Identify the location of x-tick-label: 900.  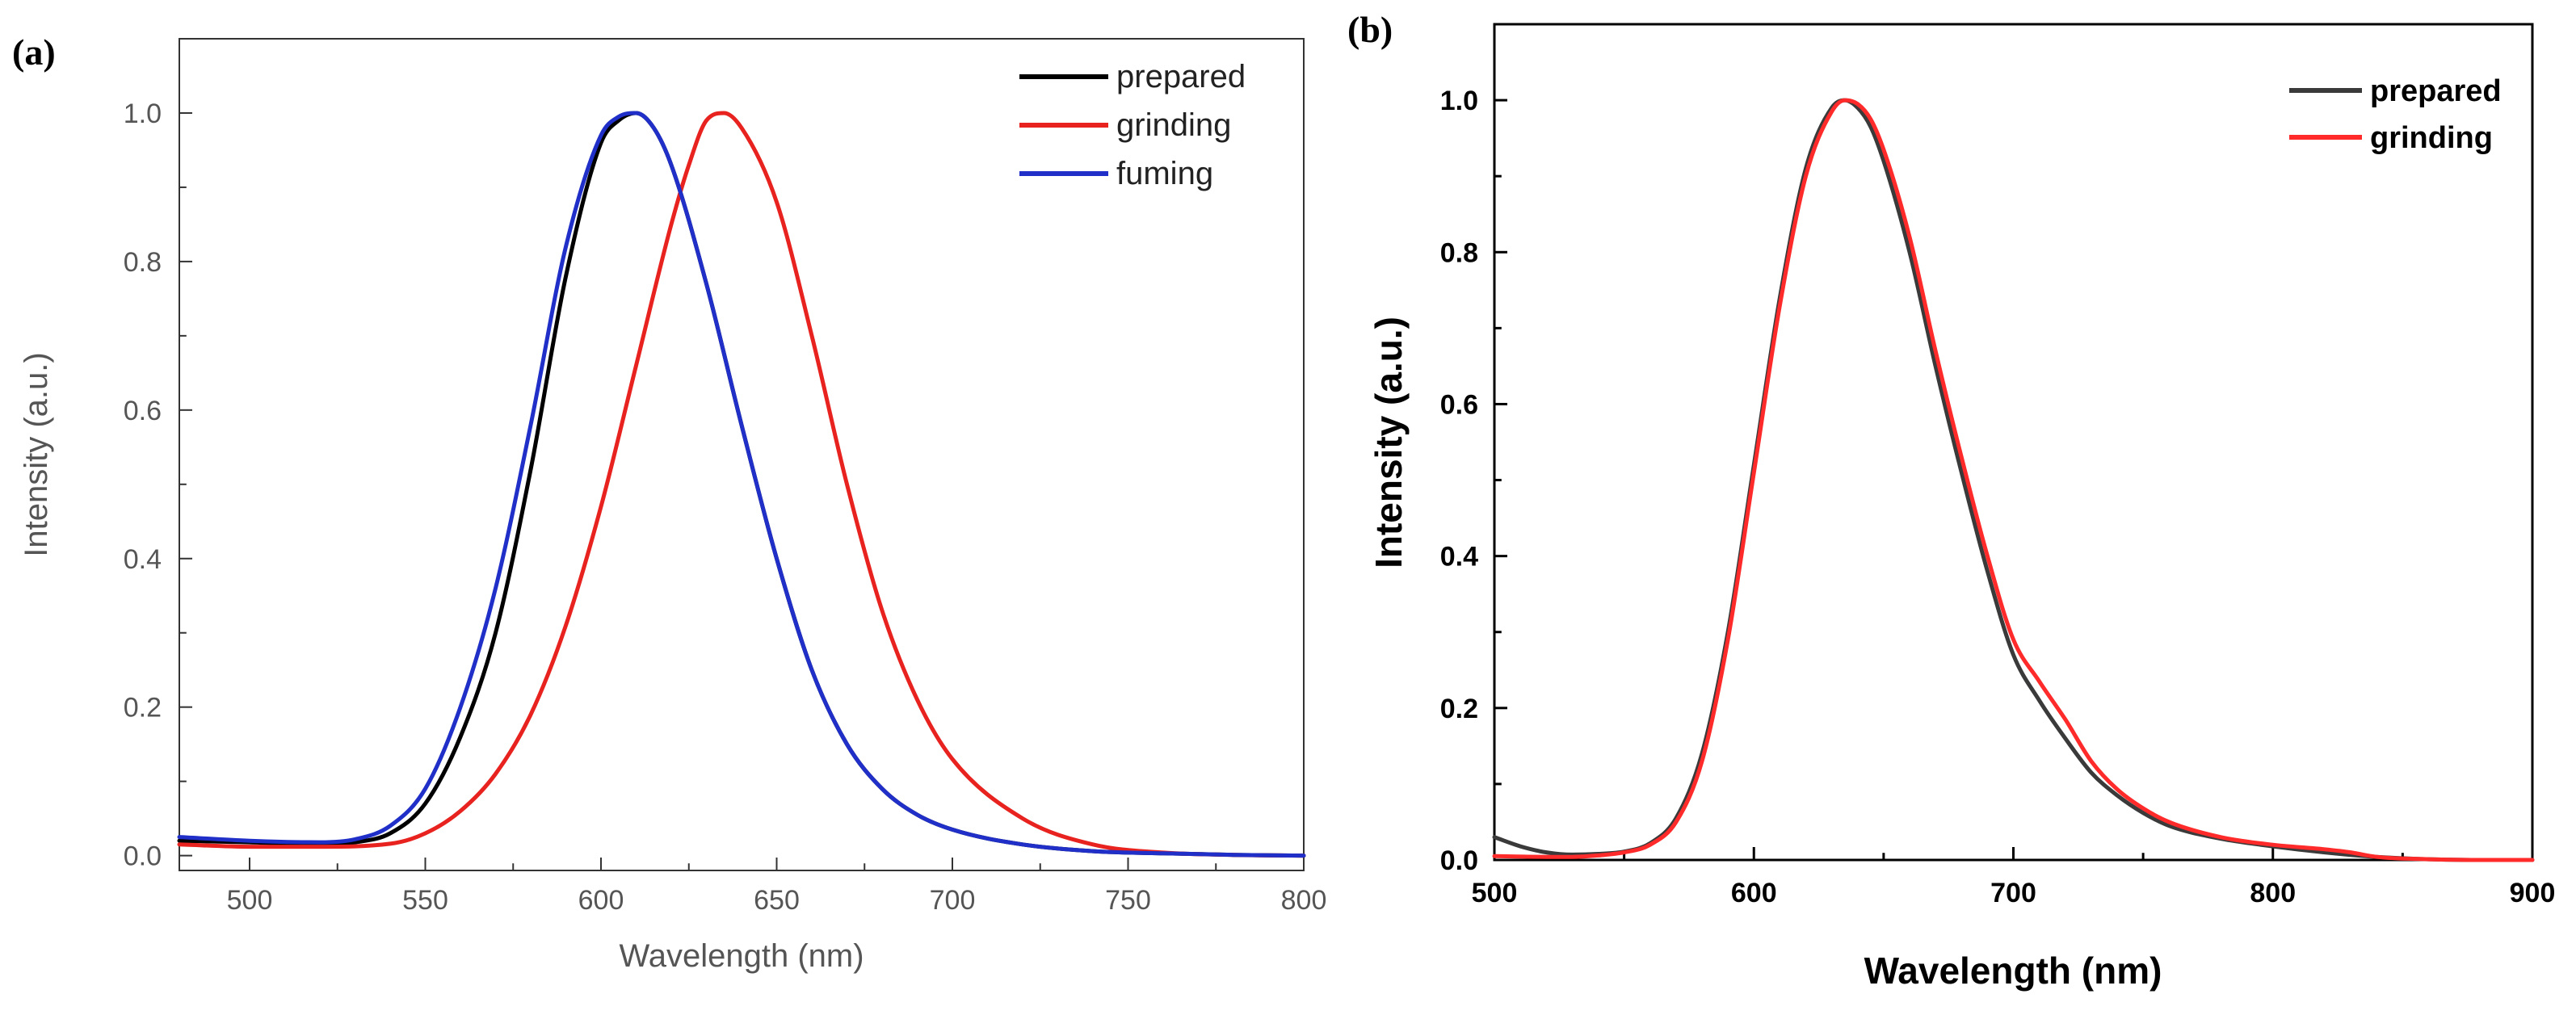
(2533, 893).